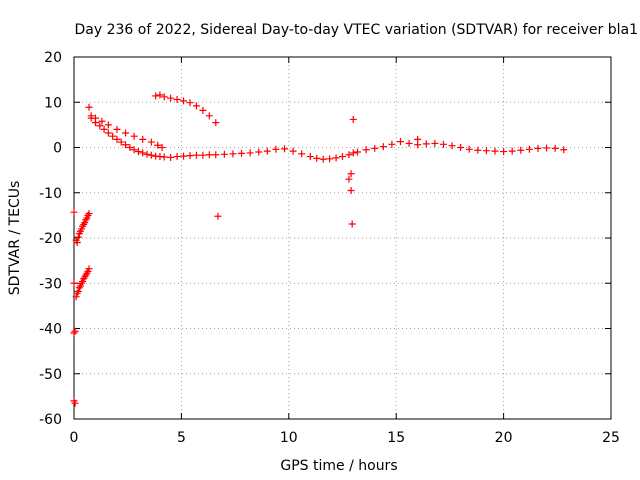  I want to click on x-tick-label: 20, so click(504, 438).